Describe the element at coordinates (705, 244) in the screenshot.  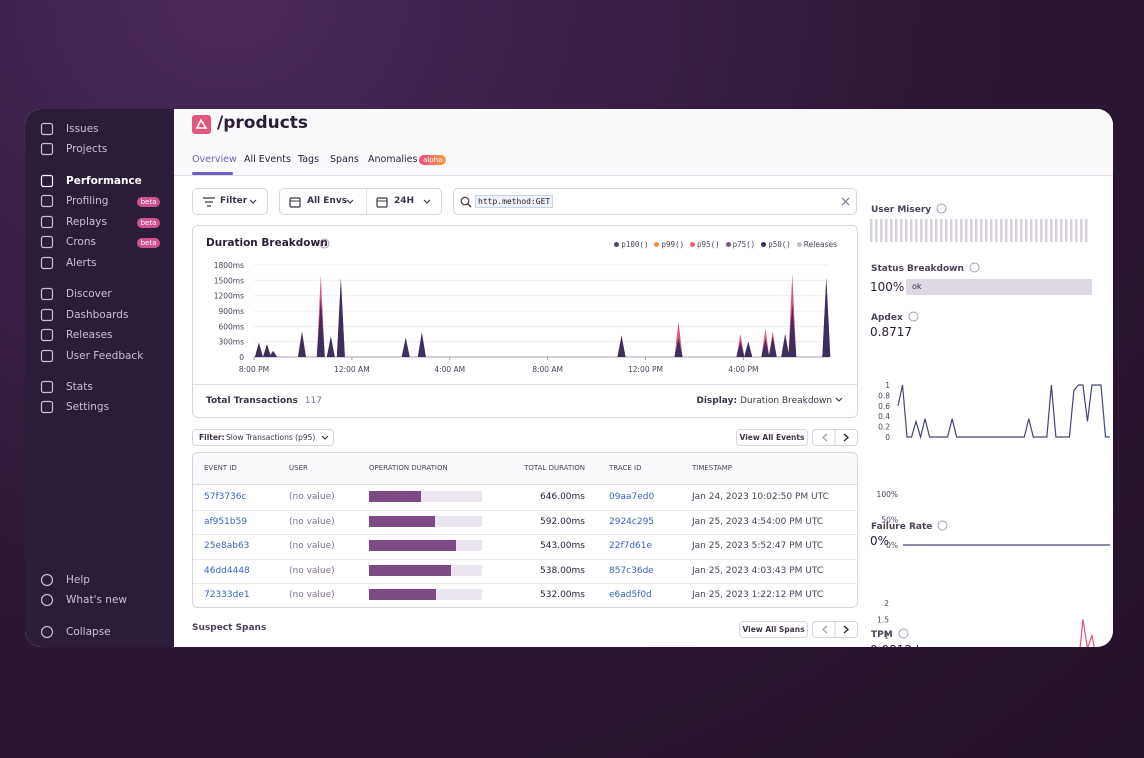
I see `legend-item: p95()` at that location.